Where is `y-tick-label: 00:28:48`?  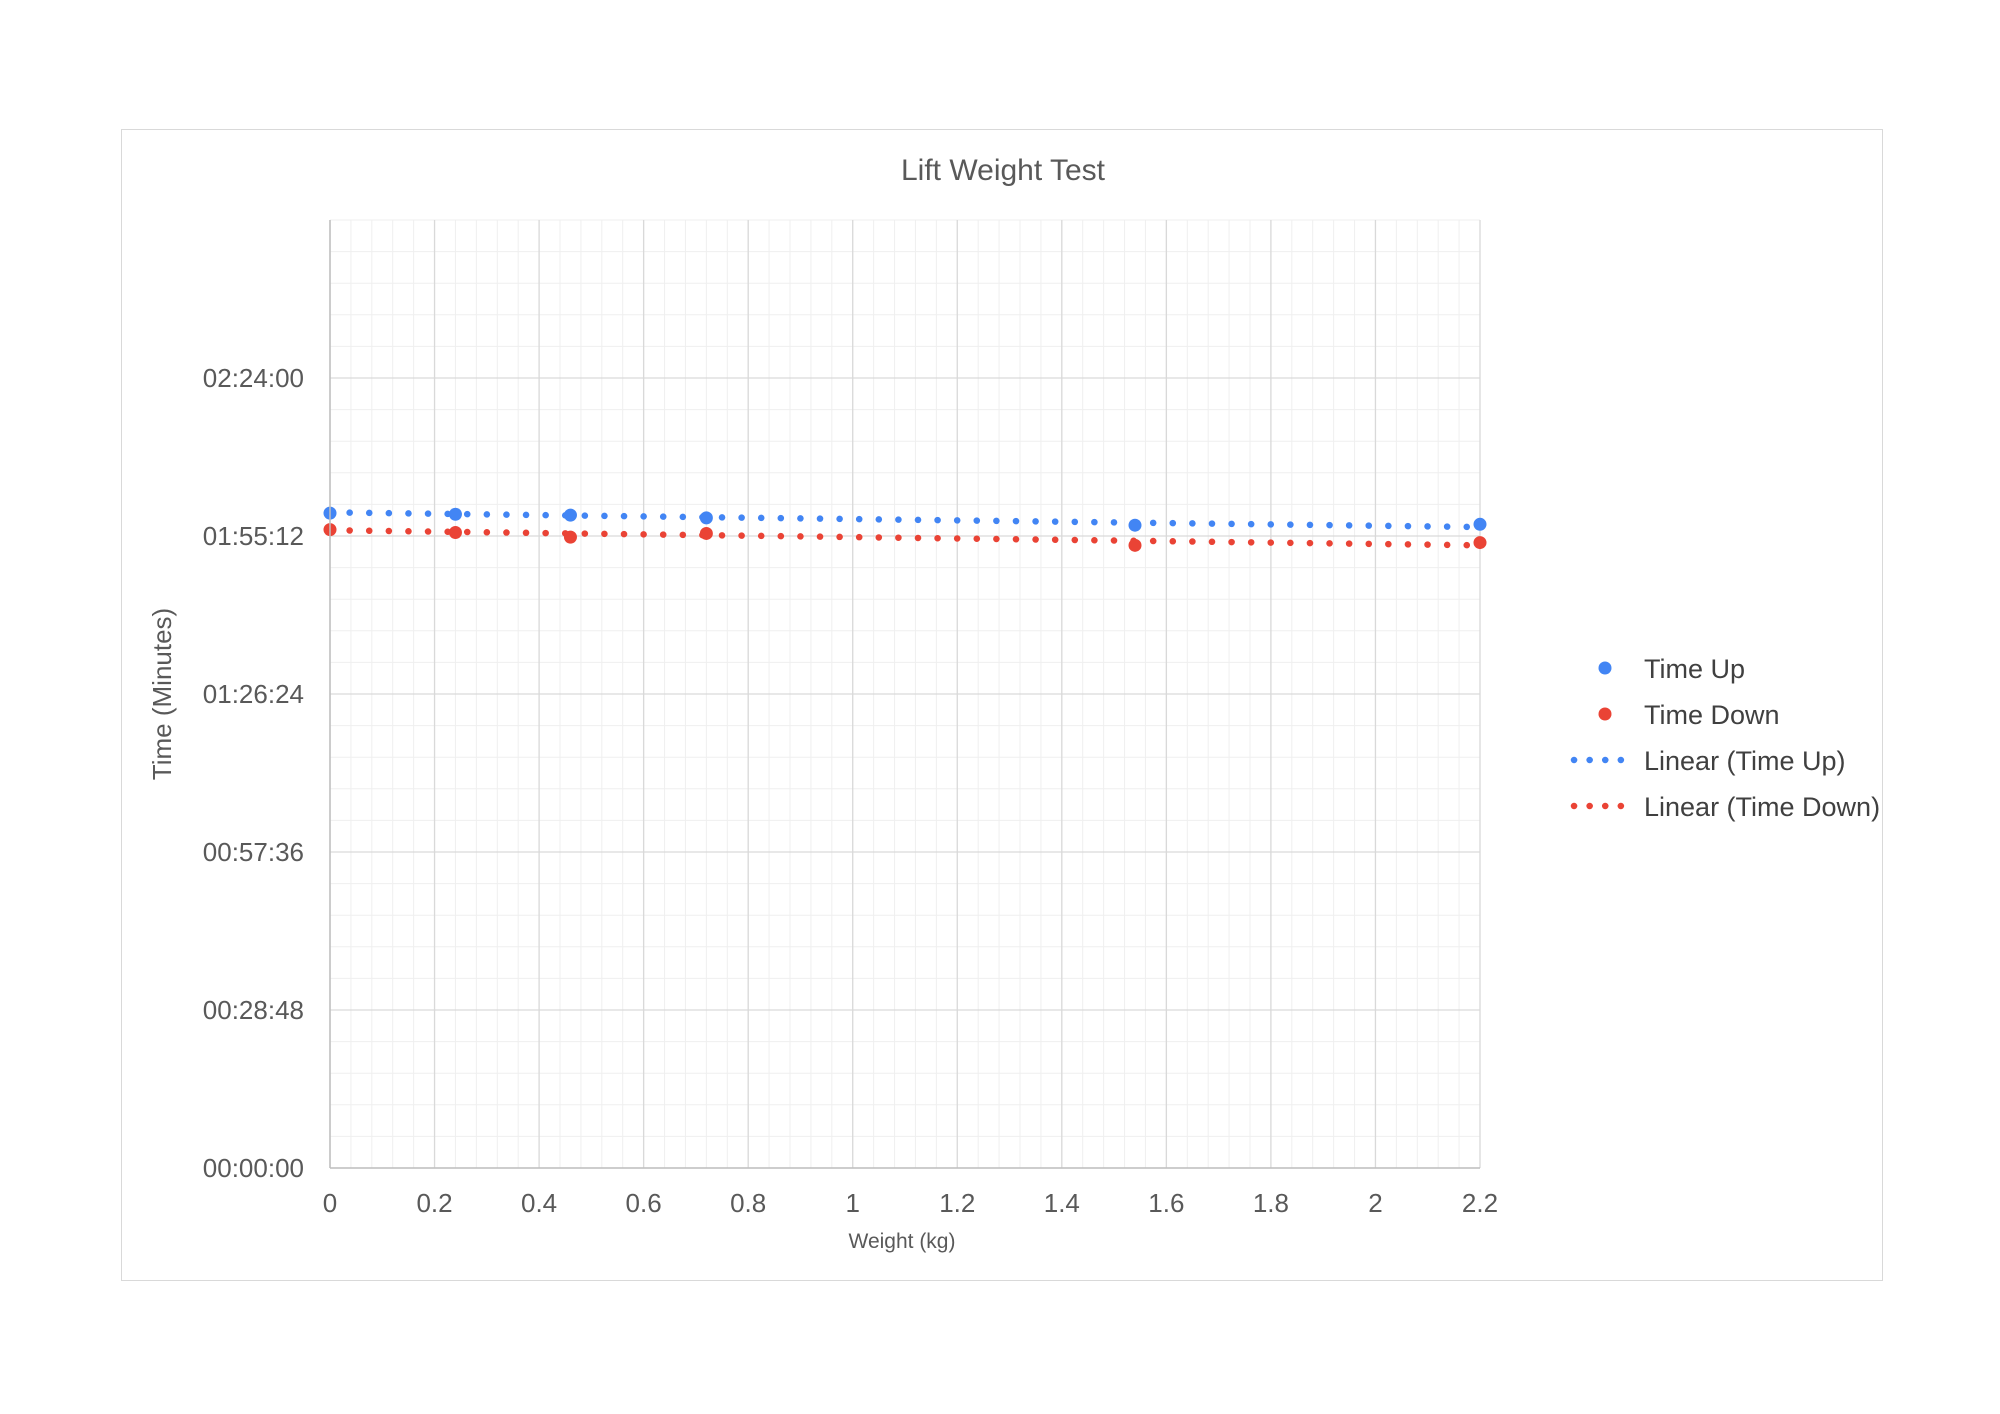 y-tick-label: 00:28:48 is located at coordinates (253, 1010).